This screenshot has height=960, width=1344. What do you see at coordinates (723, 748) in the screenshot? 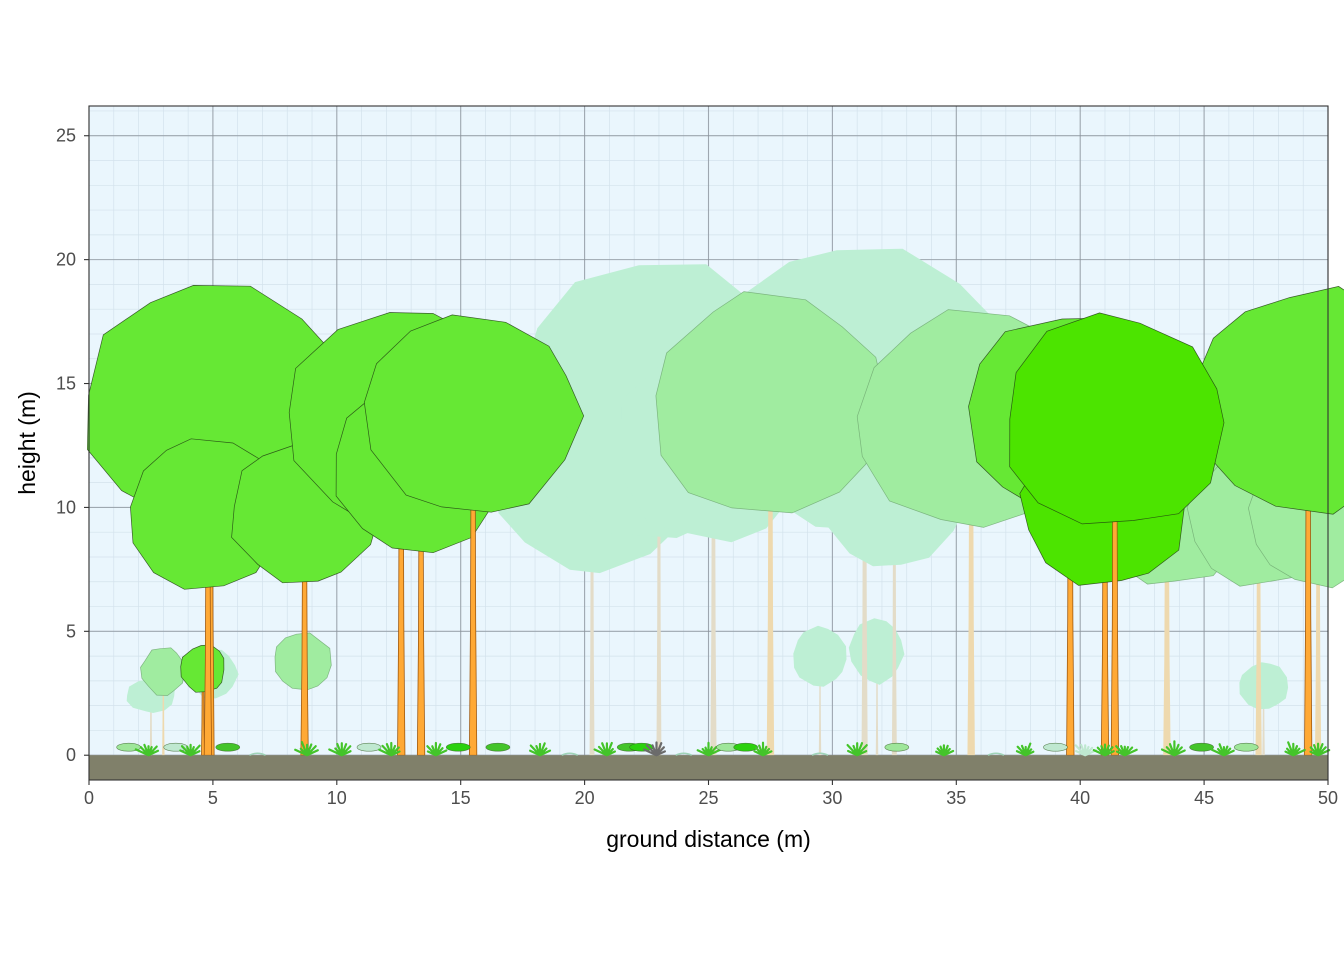
I see `understory-plants` at bounding box center [723, 748].